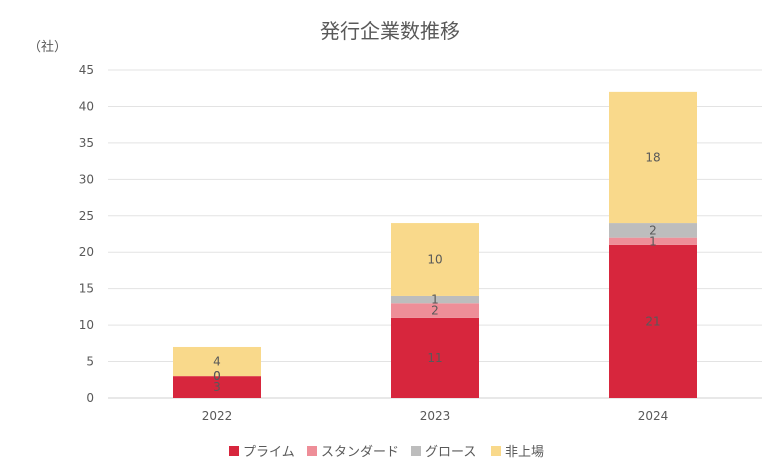  What do you see at coordinates (86, 216) in the screenshot?
I see `y-tick-label: 25` at bounding box center [86, 216].